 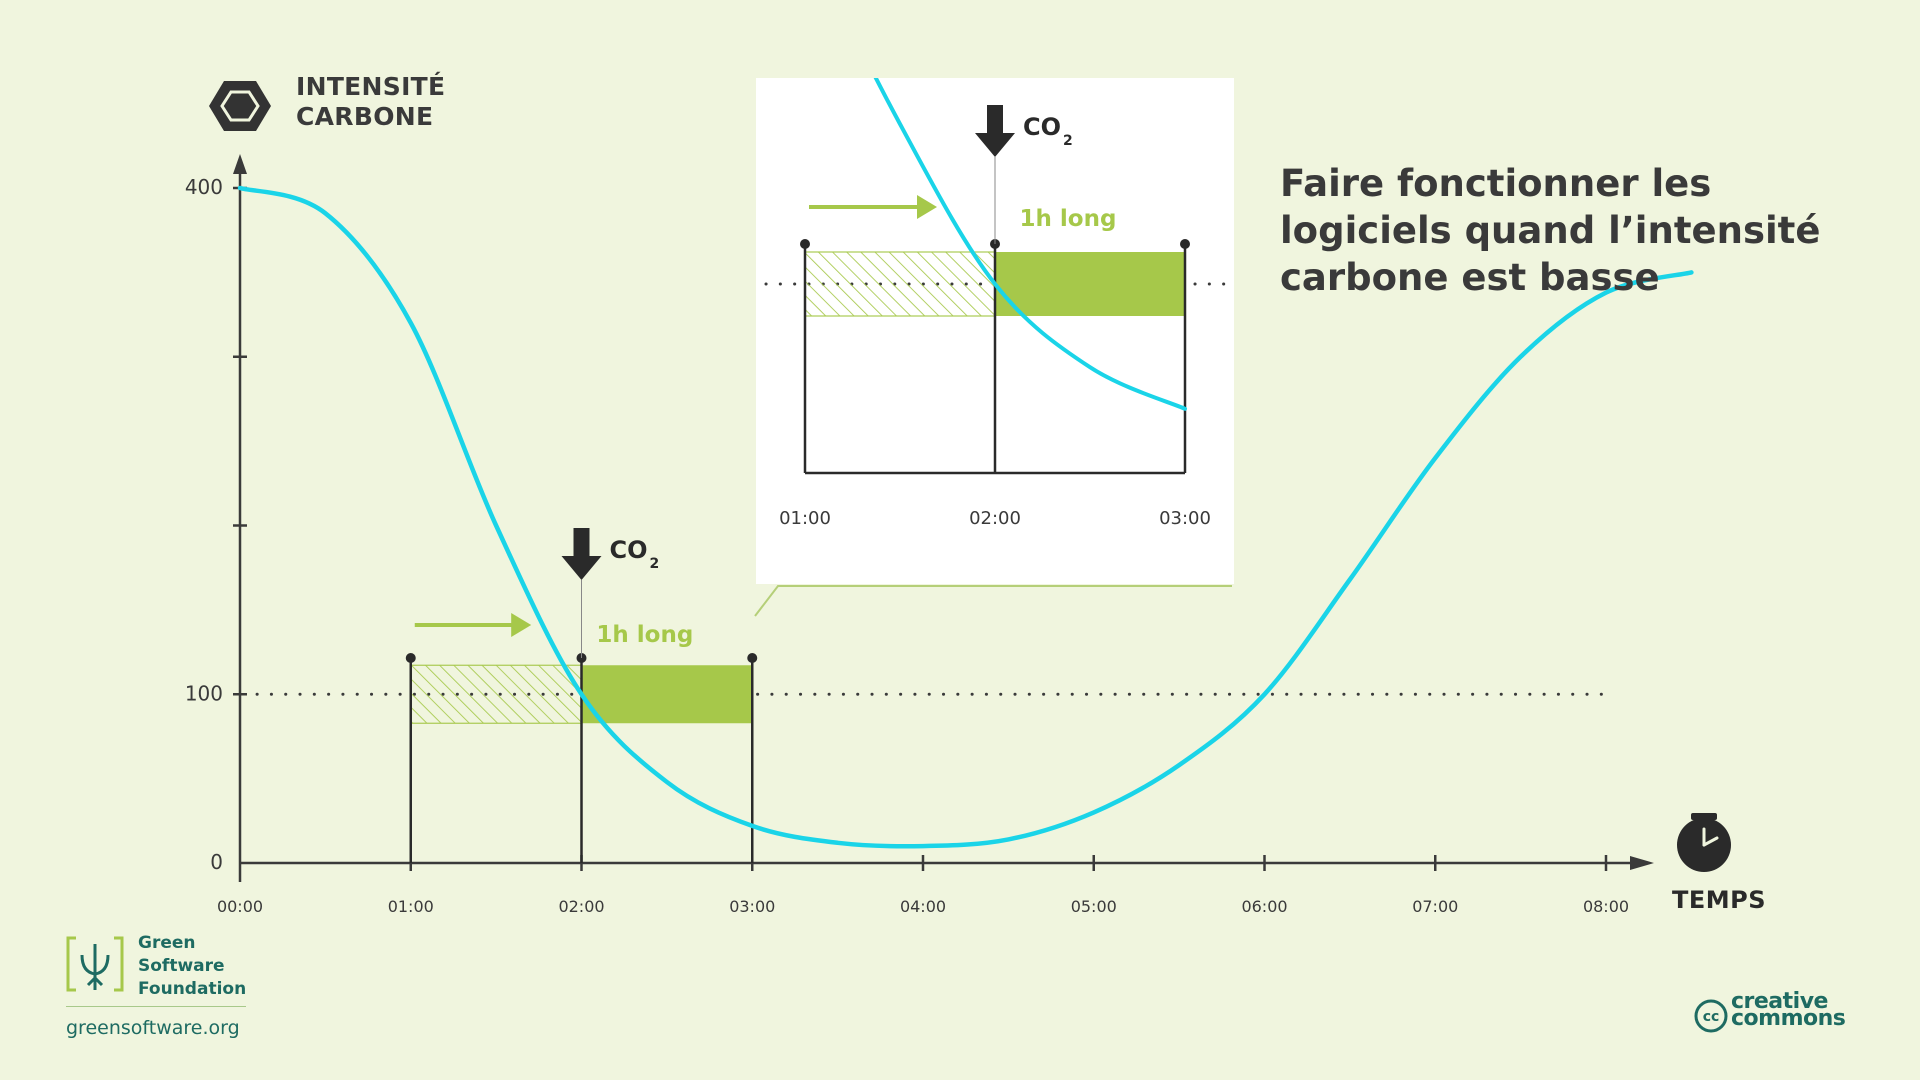 I want to click on inset-curve, so click(x=1030, y=244).